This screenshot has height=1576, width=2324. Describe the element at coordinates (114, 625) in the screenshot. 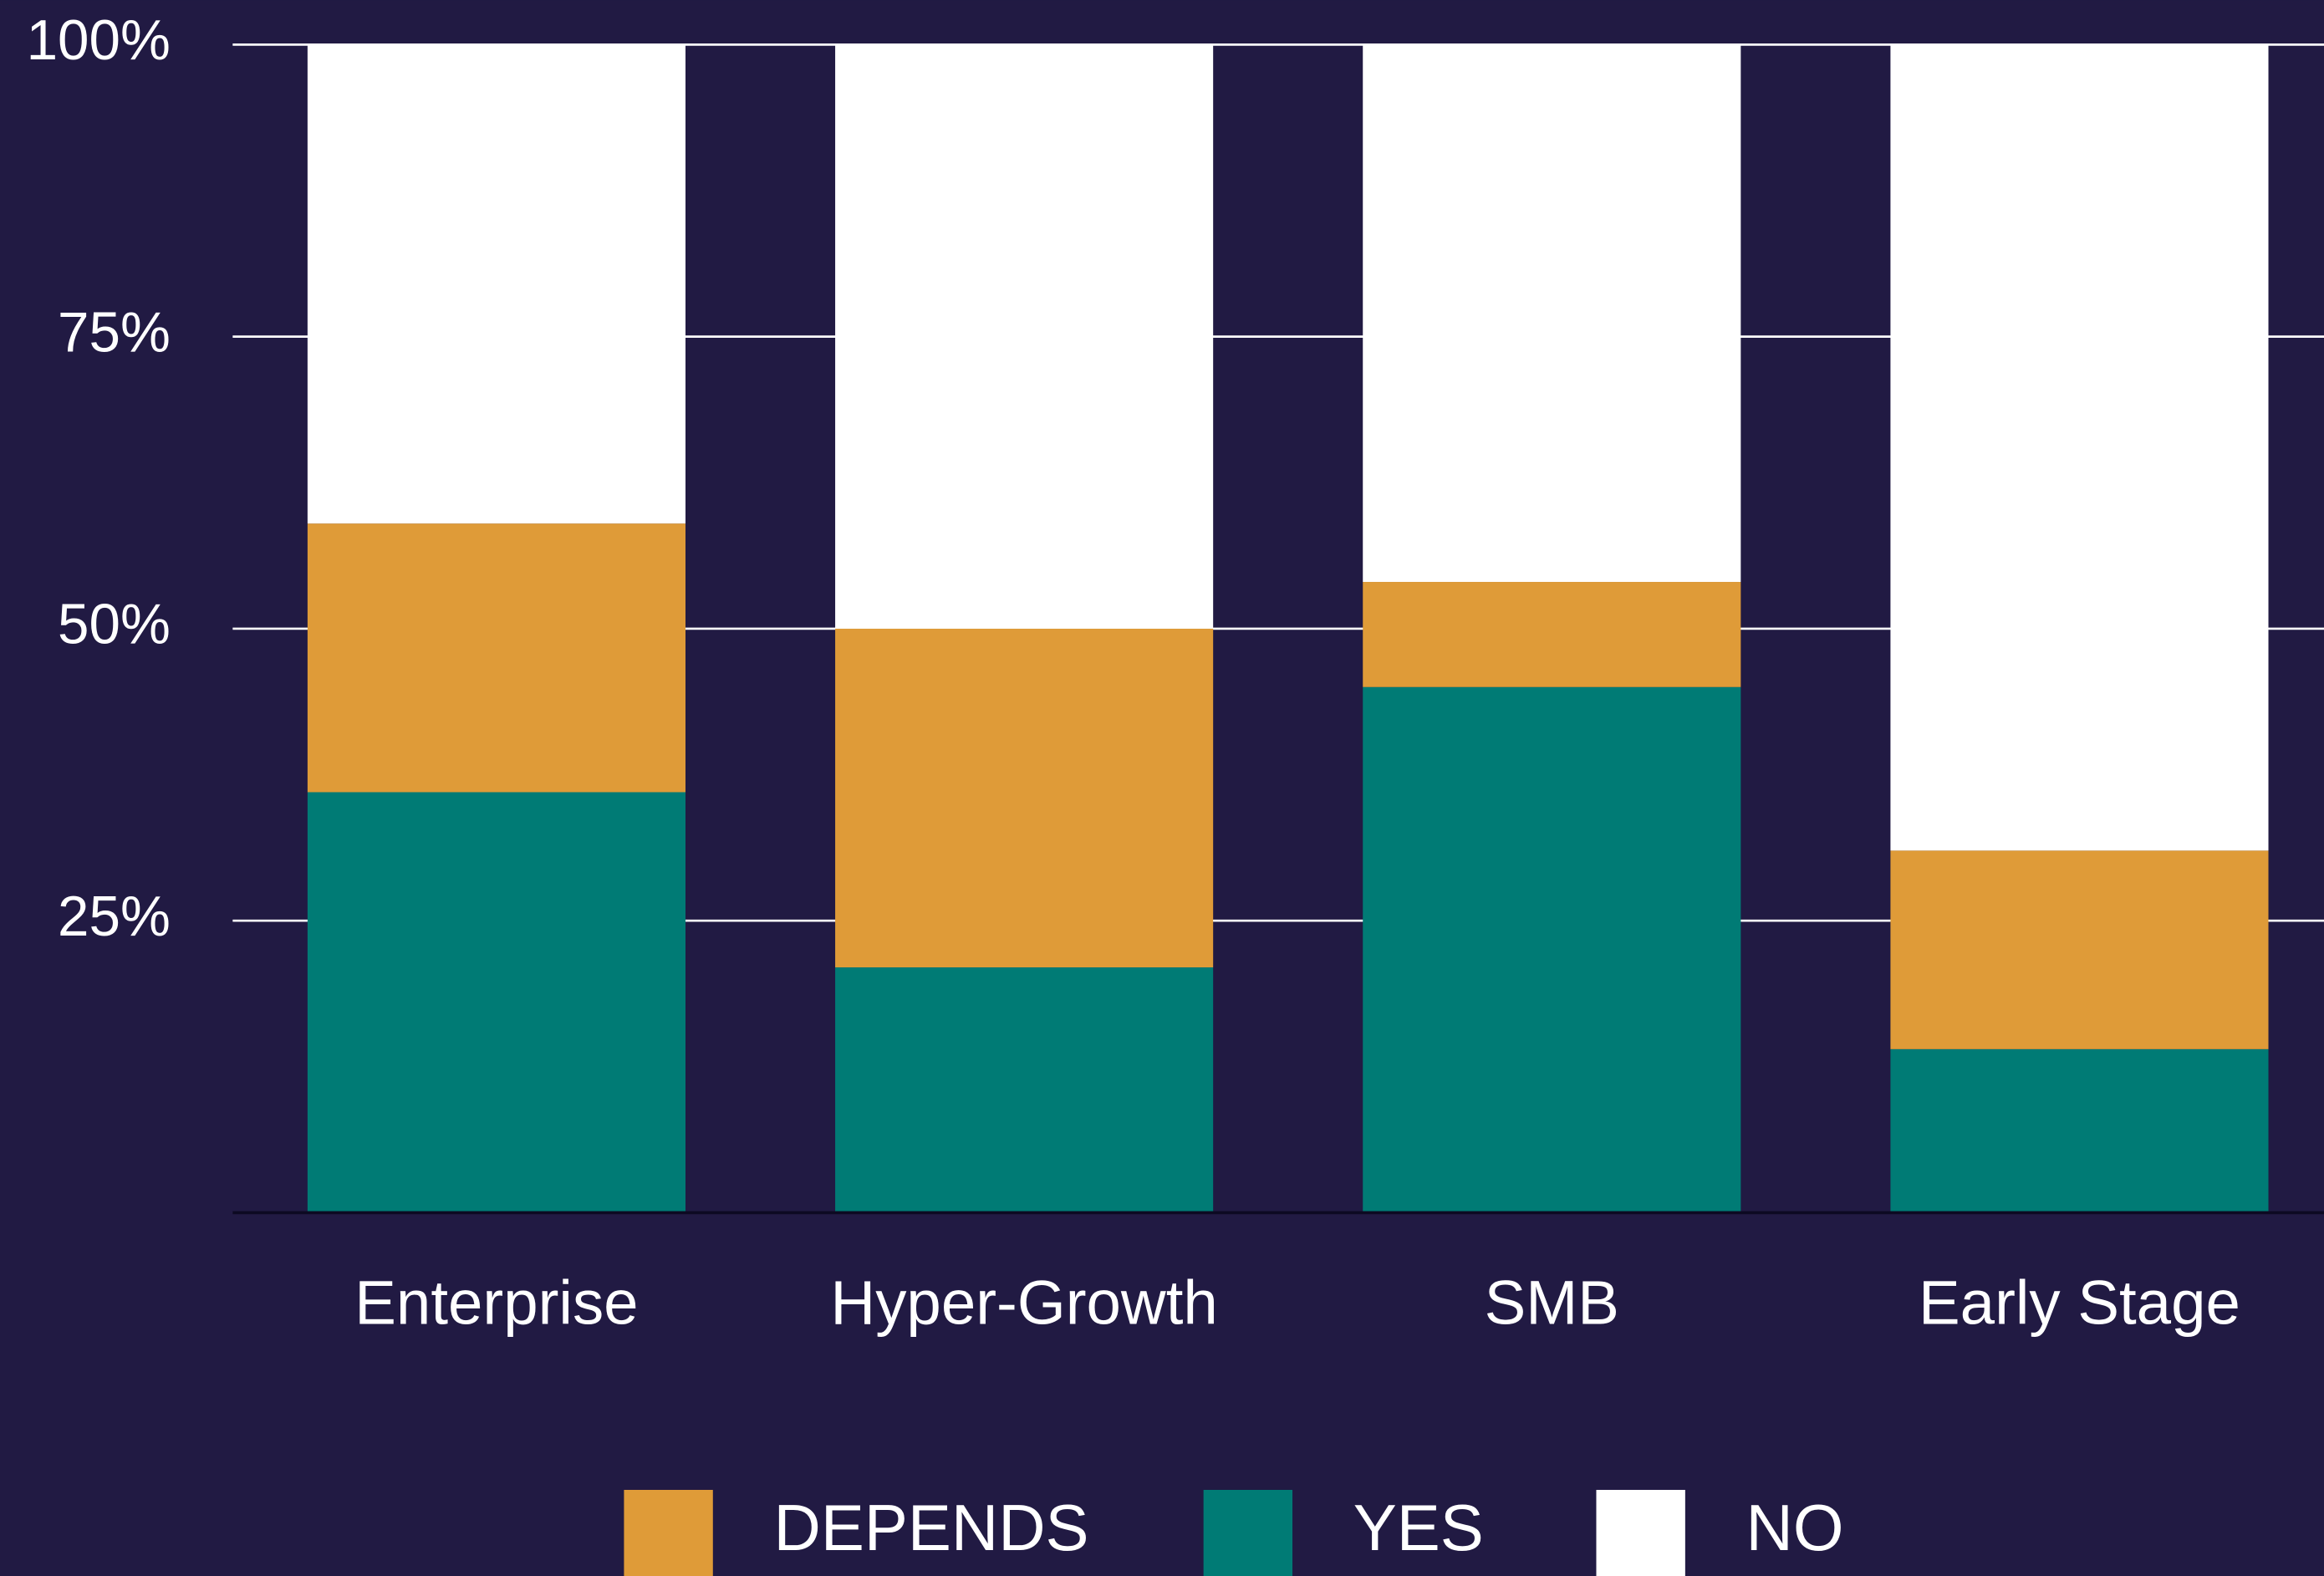

I see `y-tick-label: 50%` at that location.